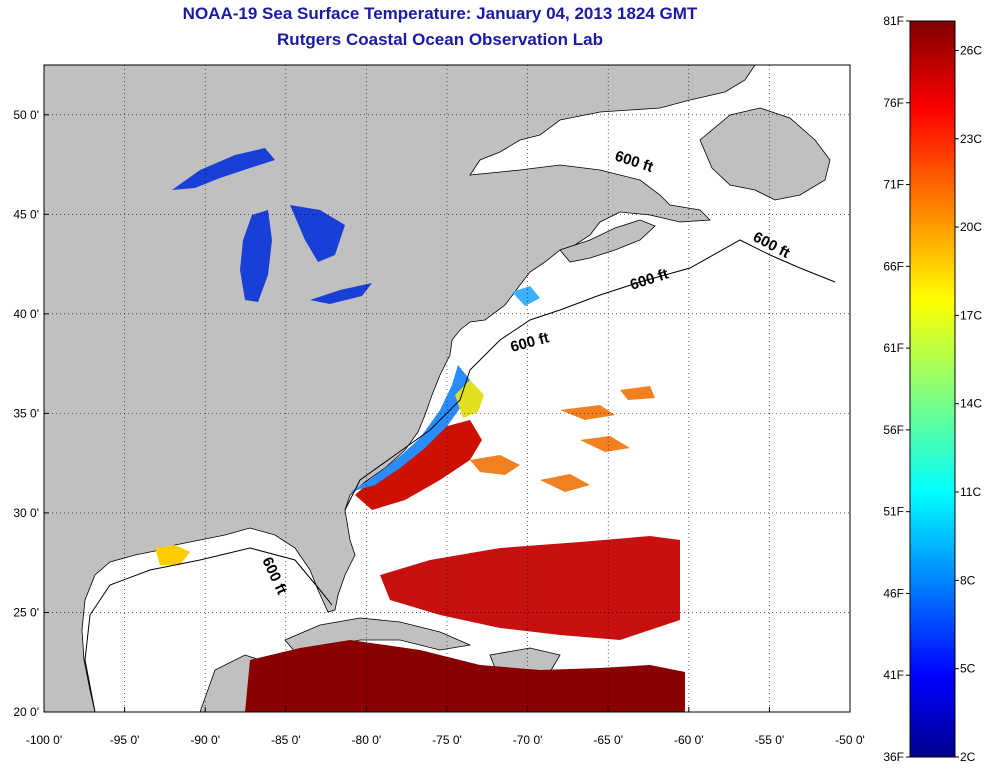 The height and width of the screenshot is (770, 984). What do you see at coordinates (607, 241) in the screenshot?
I see `land-nova-scotia` at bounding box center [607, 241].